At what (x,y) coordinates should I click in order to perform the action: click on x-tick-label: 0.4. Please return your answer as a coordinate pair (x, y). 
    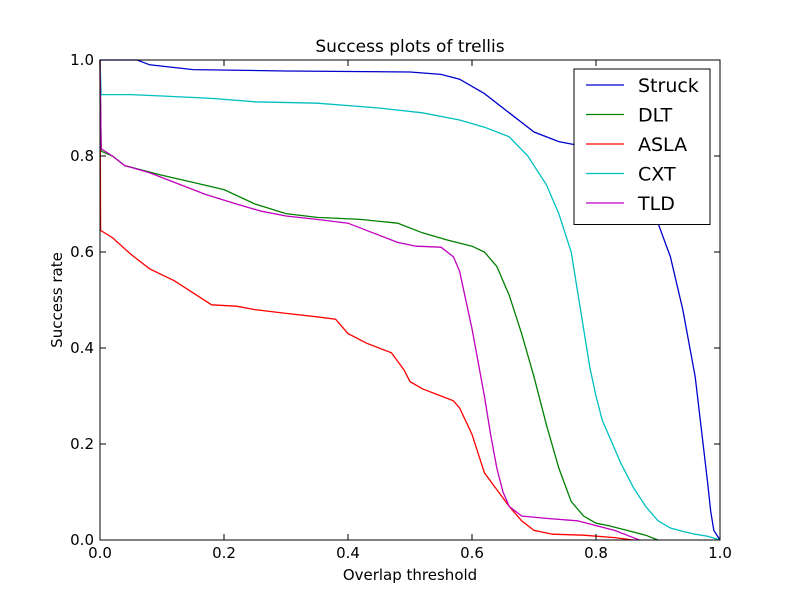
    Looking at the image, I should click on (348, 553).